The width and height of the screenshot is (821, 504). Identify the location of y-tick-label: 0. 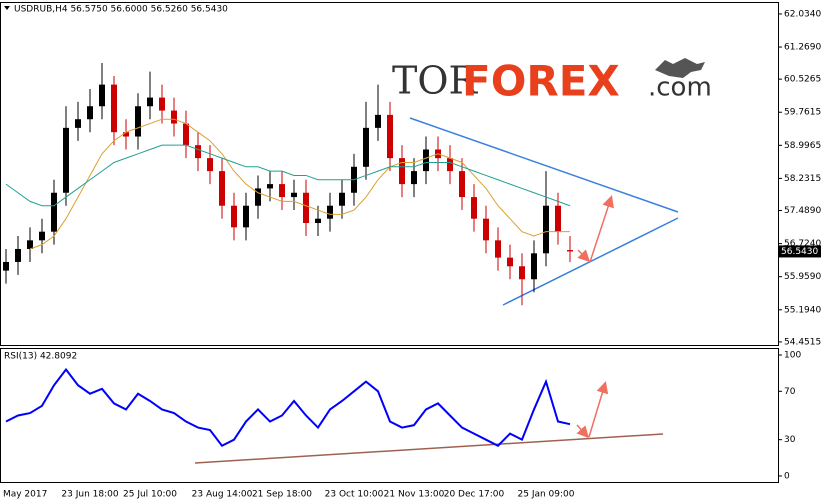
(787, 476).